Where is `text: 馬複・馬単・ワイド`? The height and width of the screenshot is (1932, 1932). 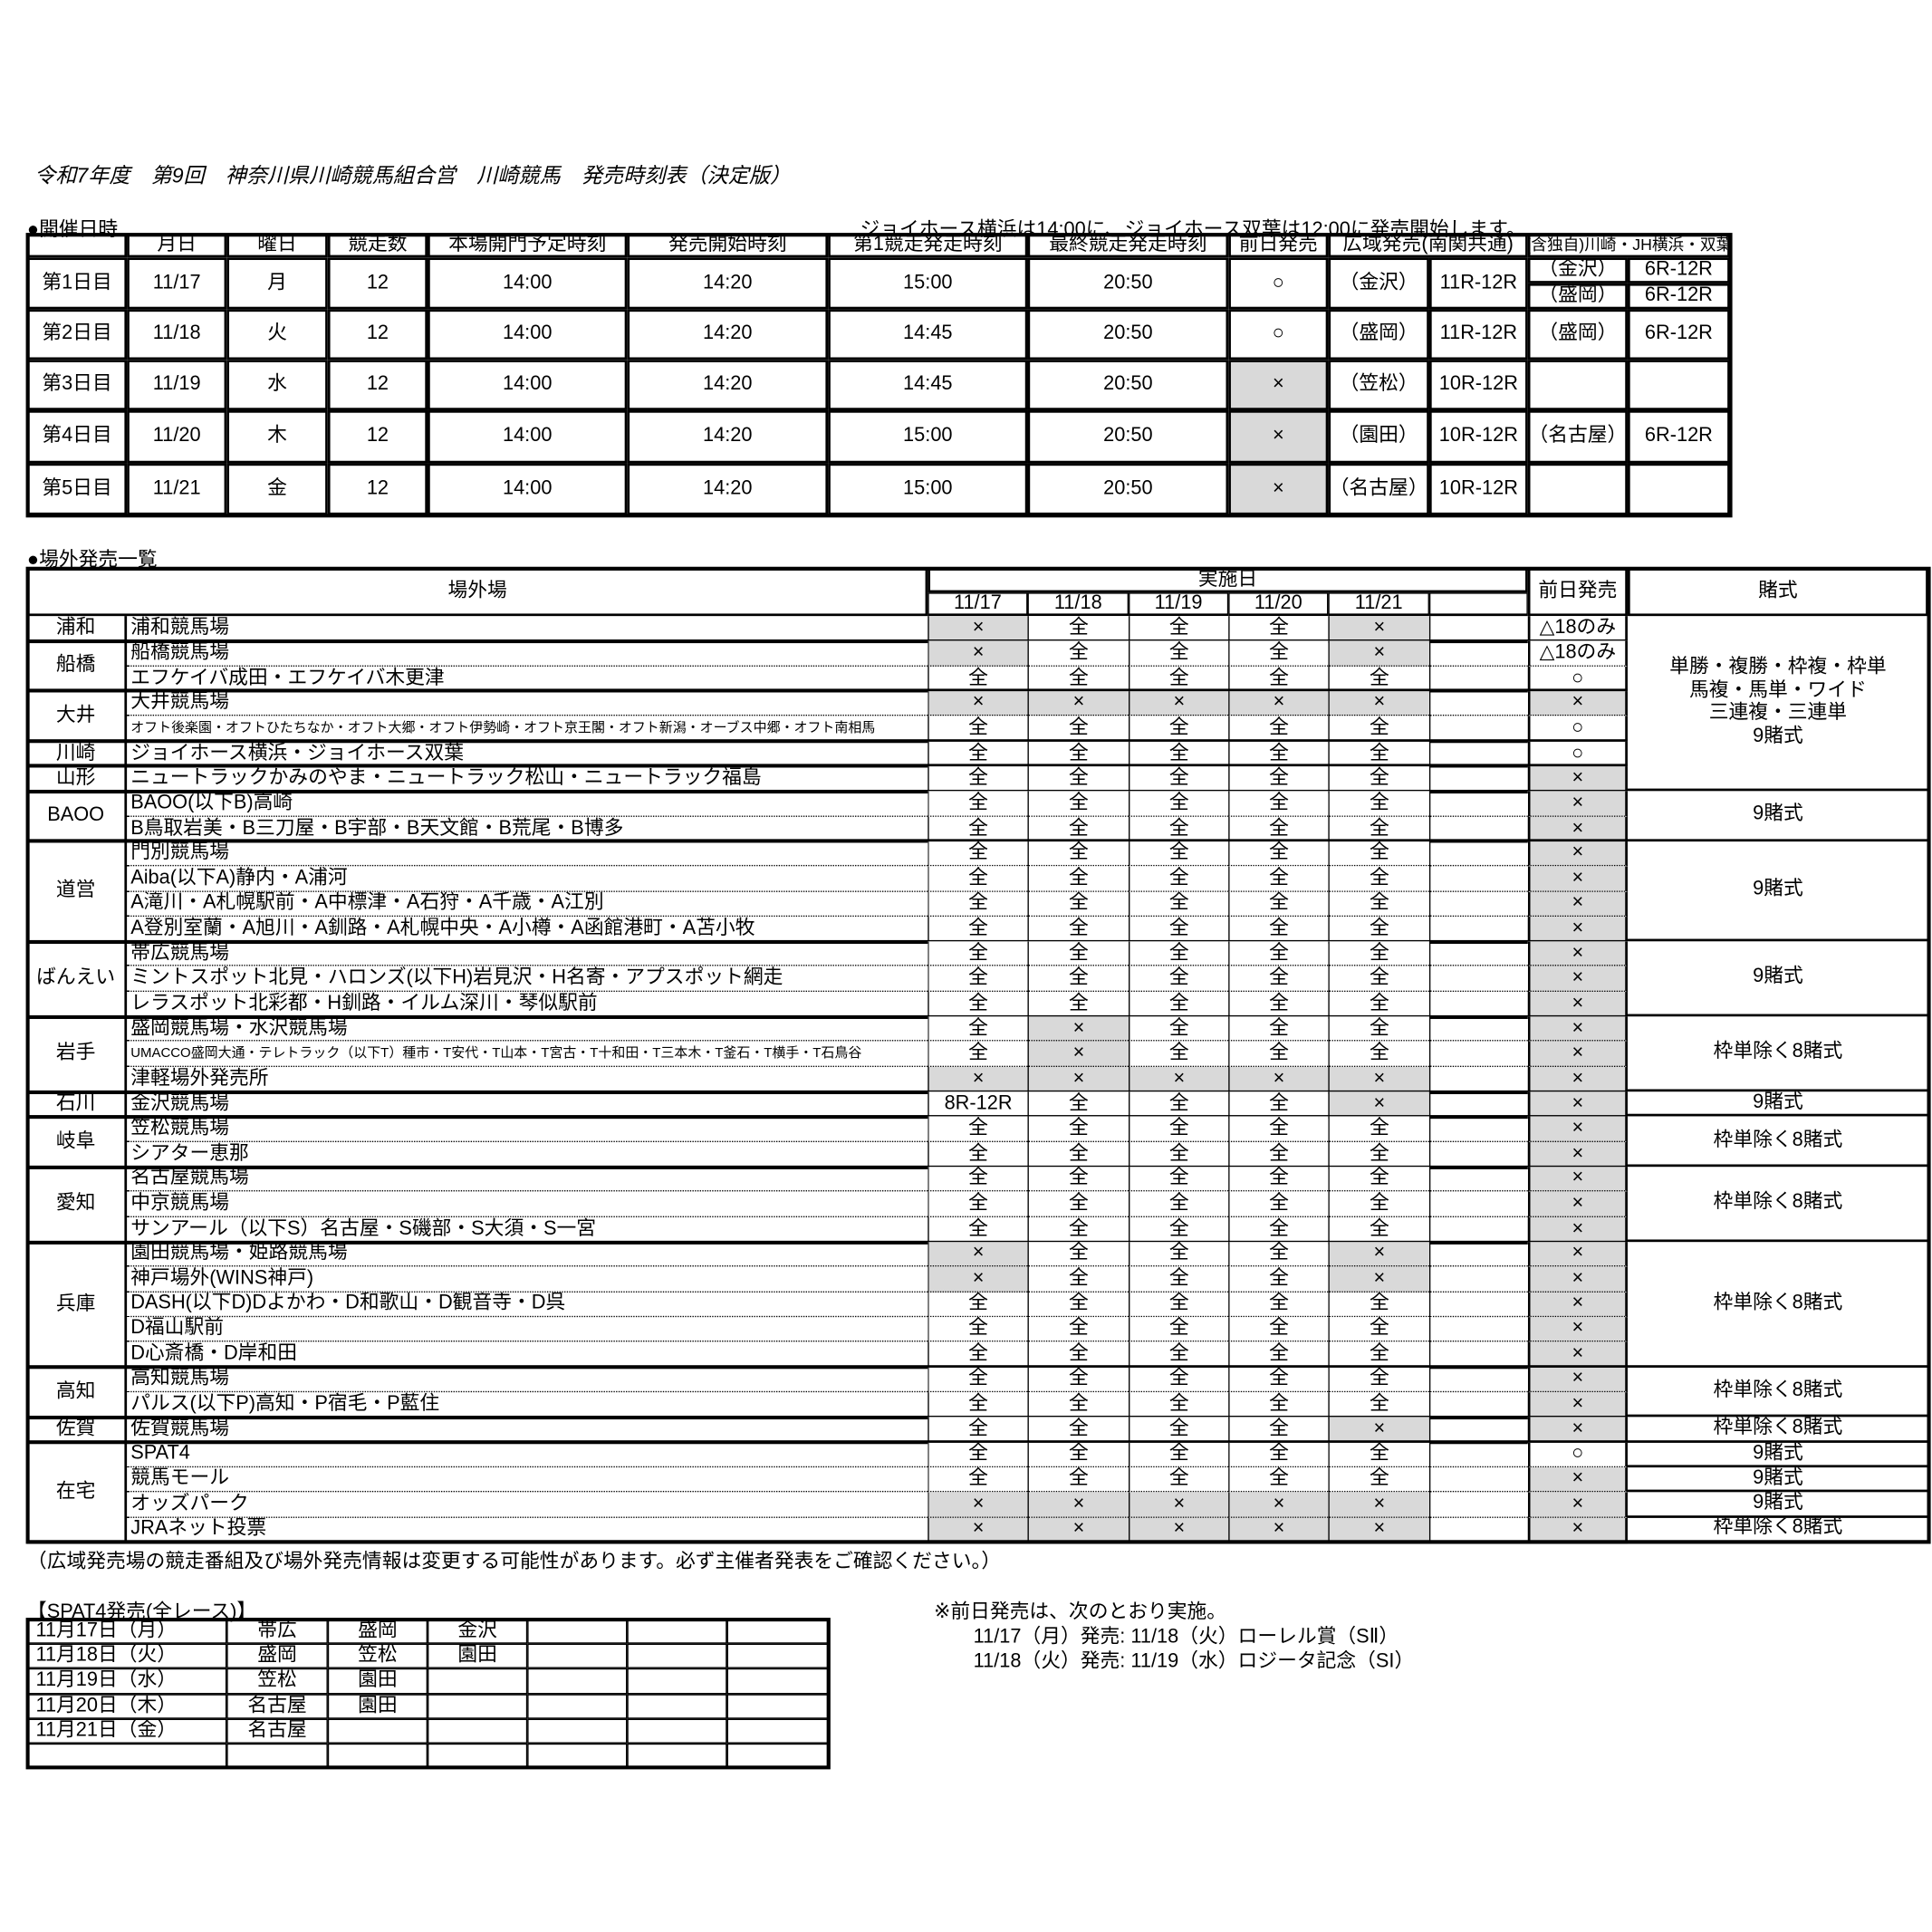
text: 馬複・馬単・ワイド is located at coordinates (1777, 690).